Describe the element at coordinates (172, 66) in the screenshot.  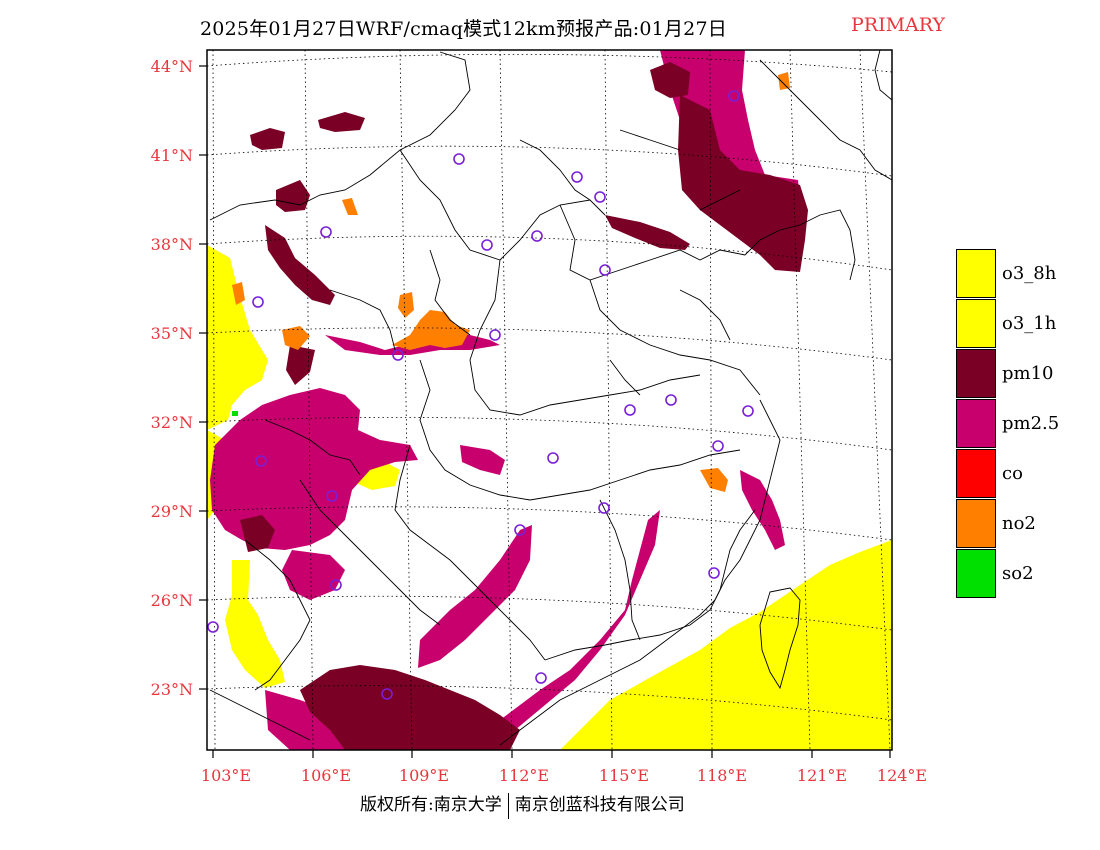
I see `lat-label-44: 44°N` at that location.